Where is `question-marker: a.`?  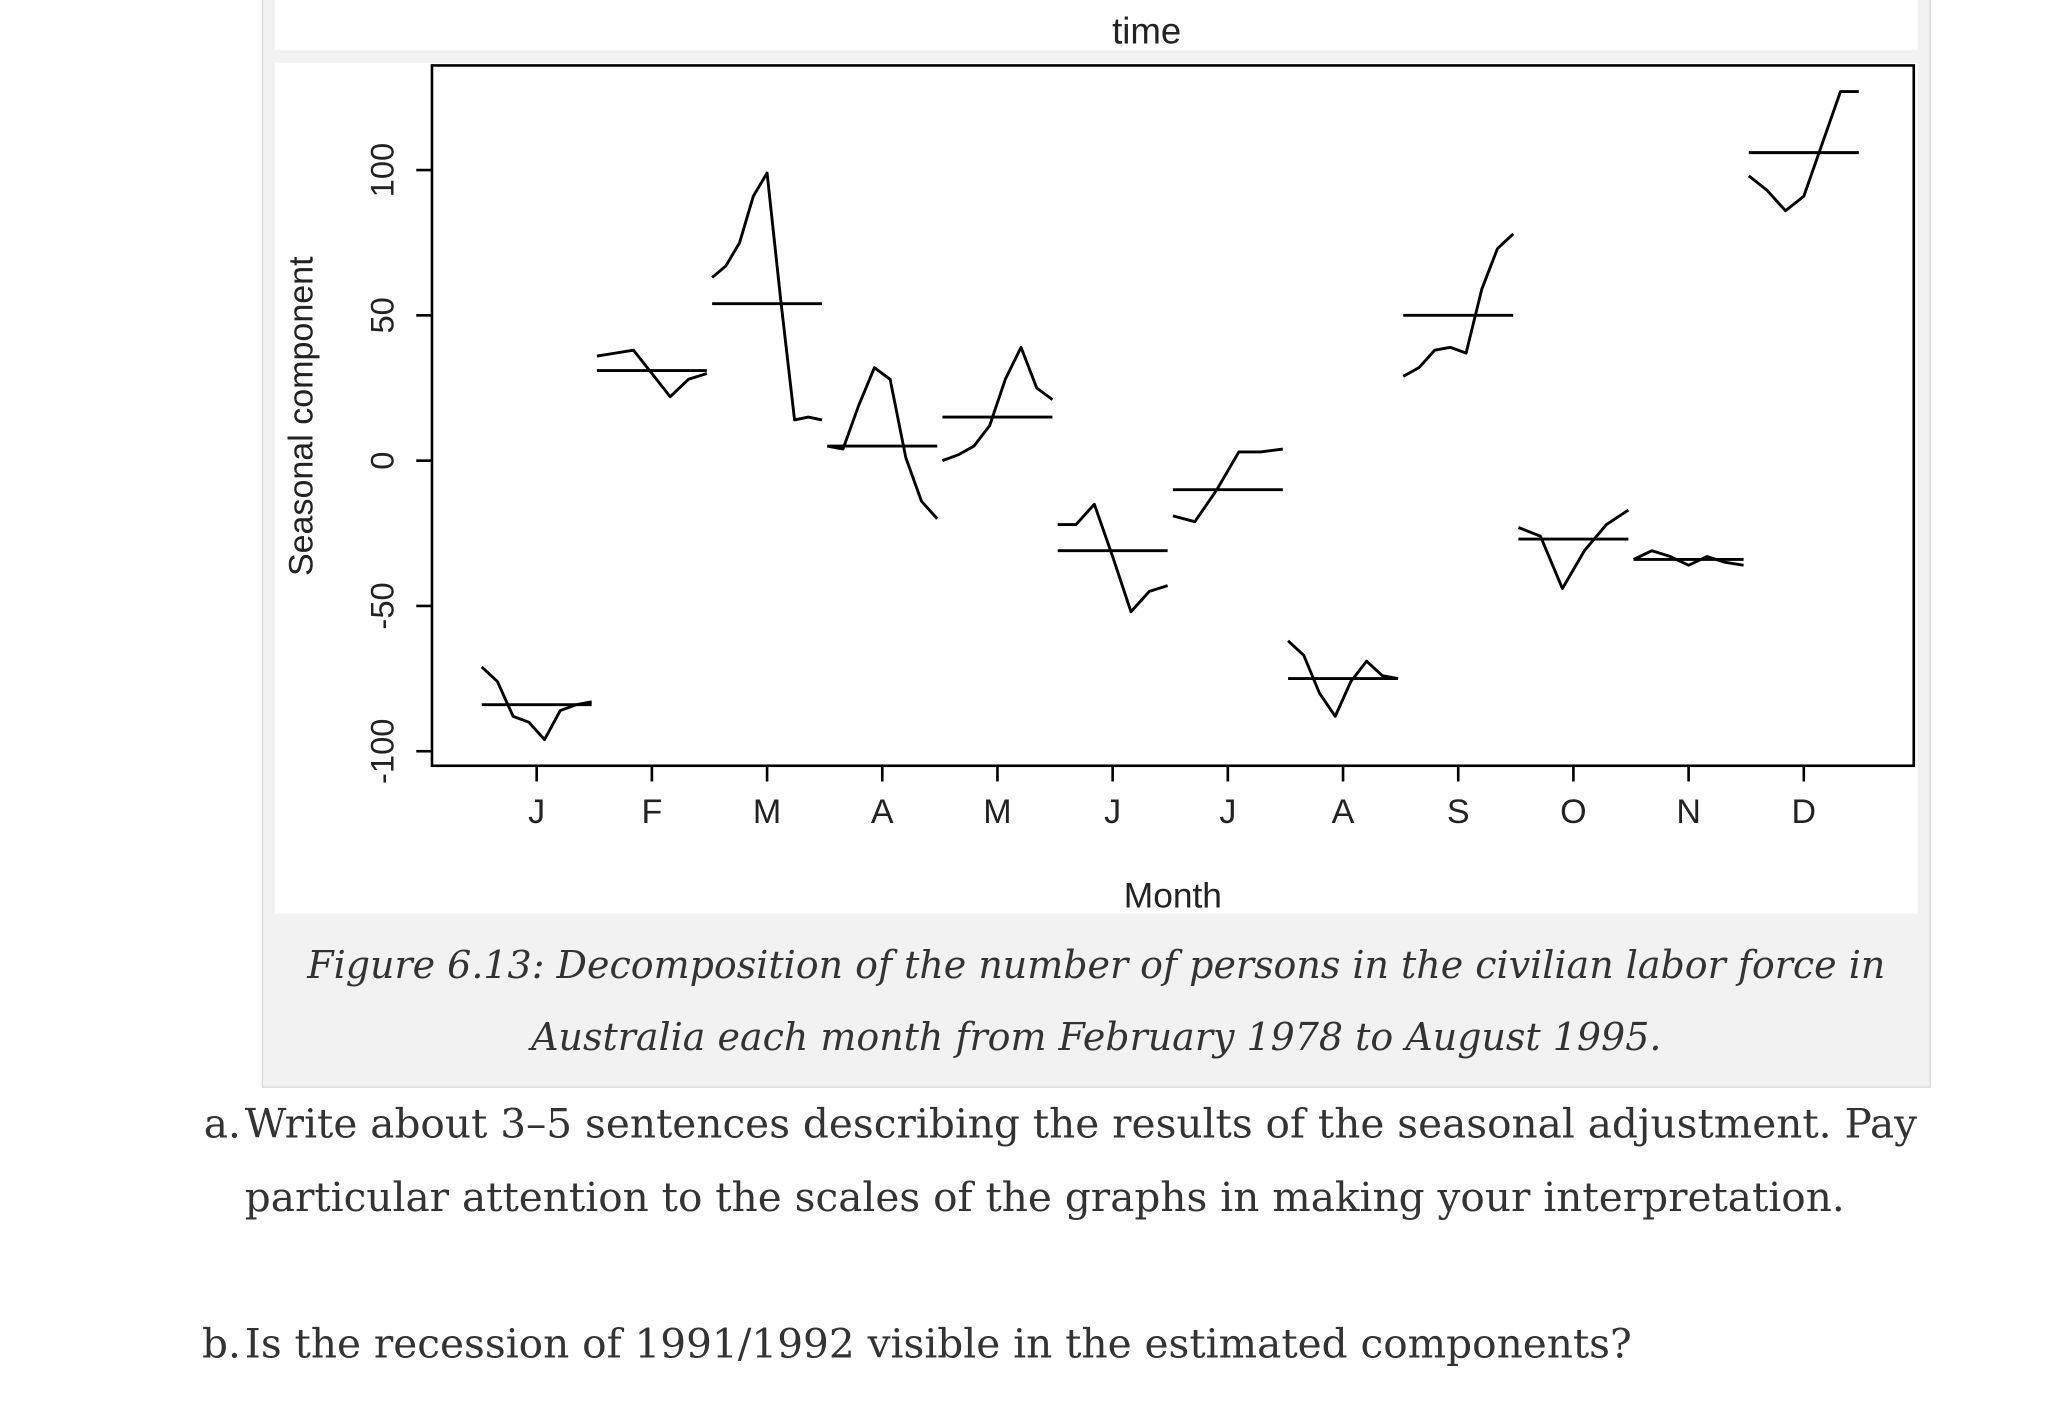
question-marker: a. is located at coordinates (222, 1124).